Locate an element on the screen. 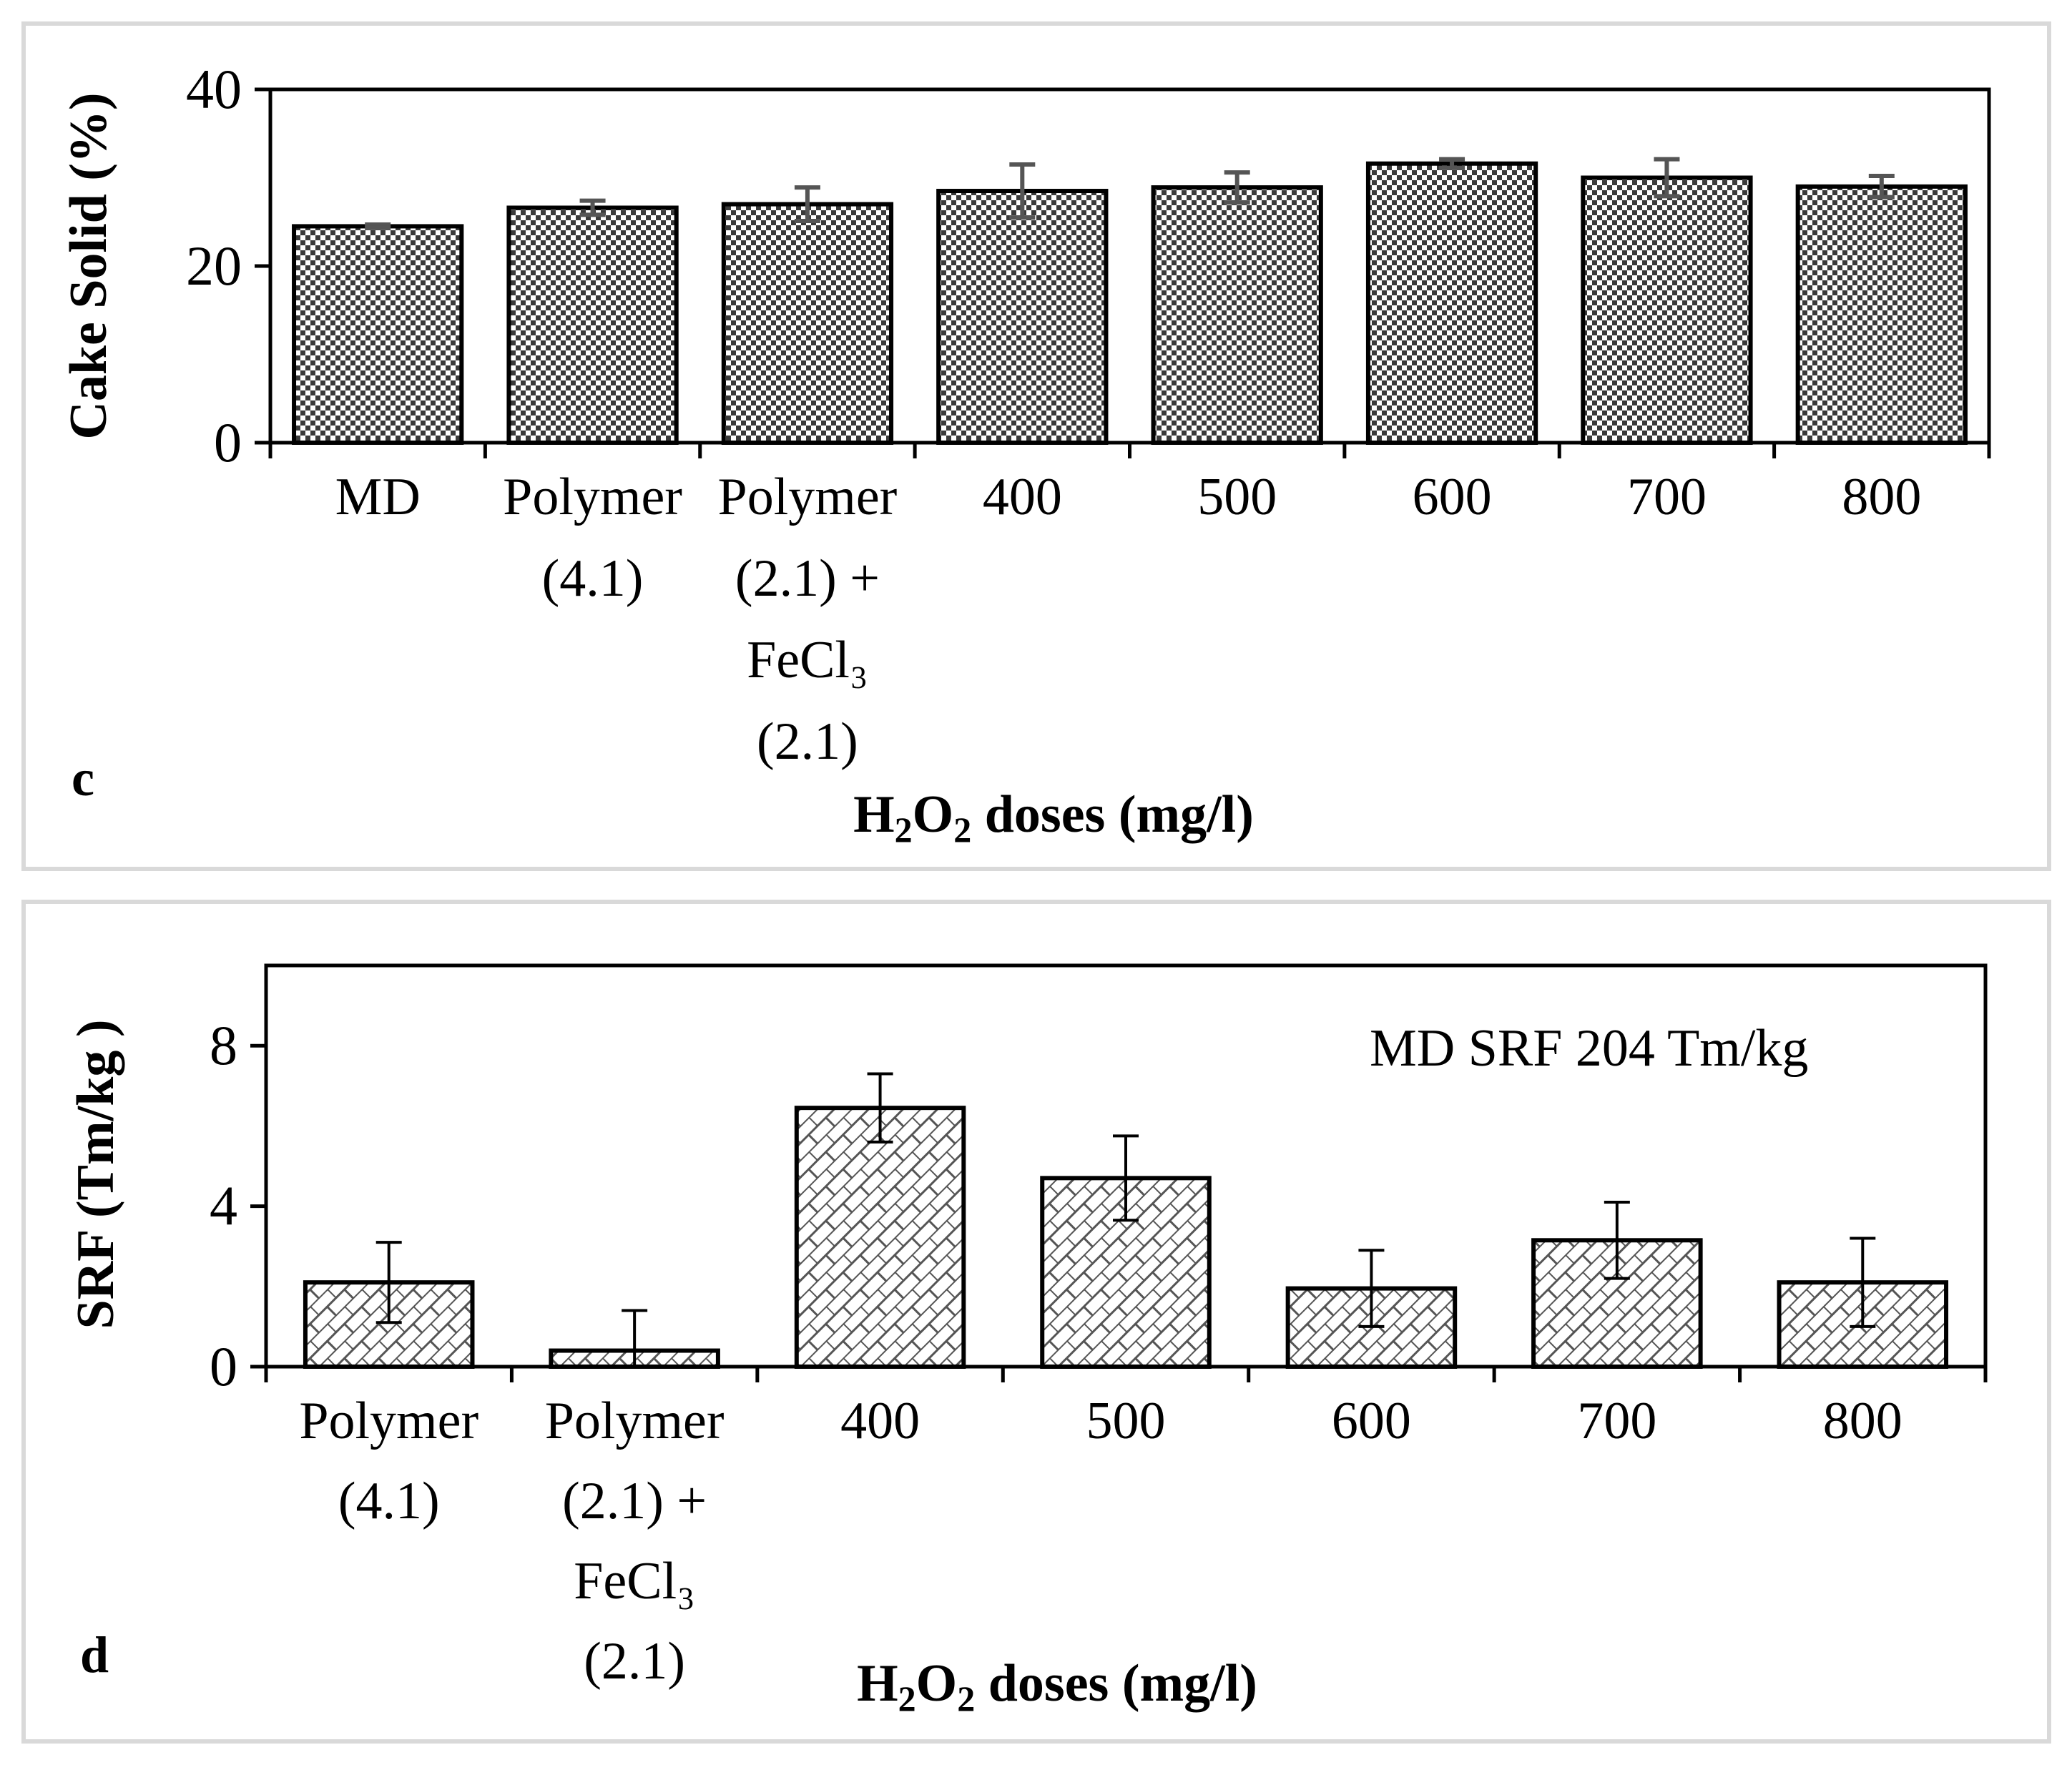 The image size is (2072, 1765). y-axis-title: Cake Solid (%) is located at coordinates (88, 265).